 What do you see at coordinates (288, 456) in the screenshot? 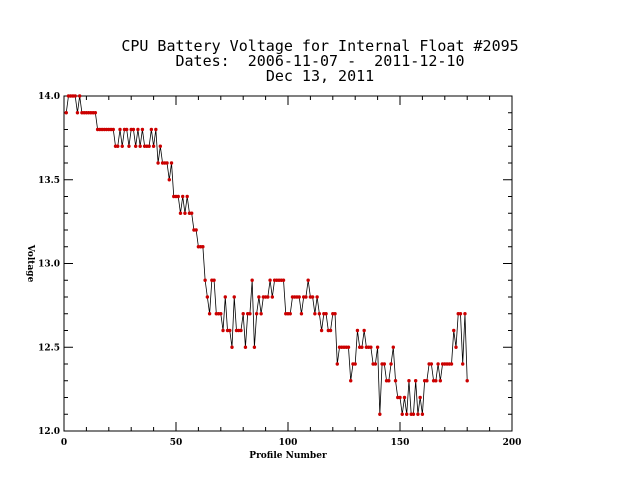
I see `x-axis-label: Profile Number` at bounding box center [288, 456].